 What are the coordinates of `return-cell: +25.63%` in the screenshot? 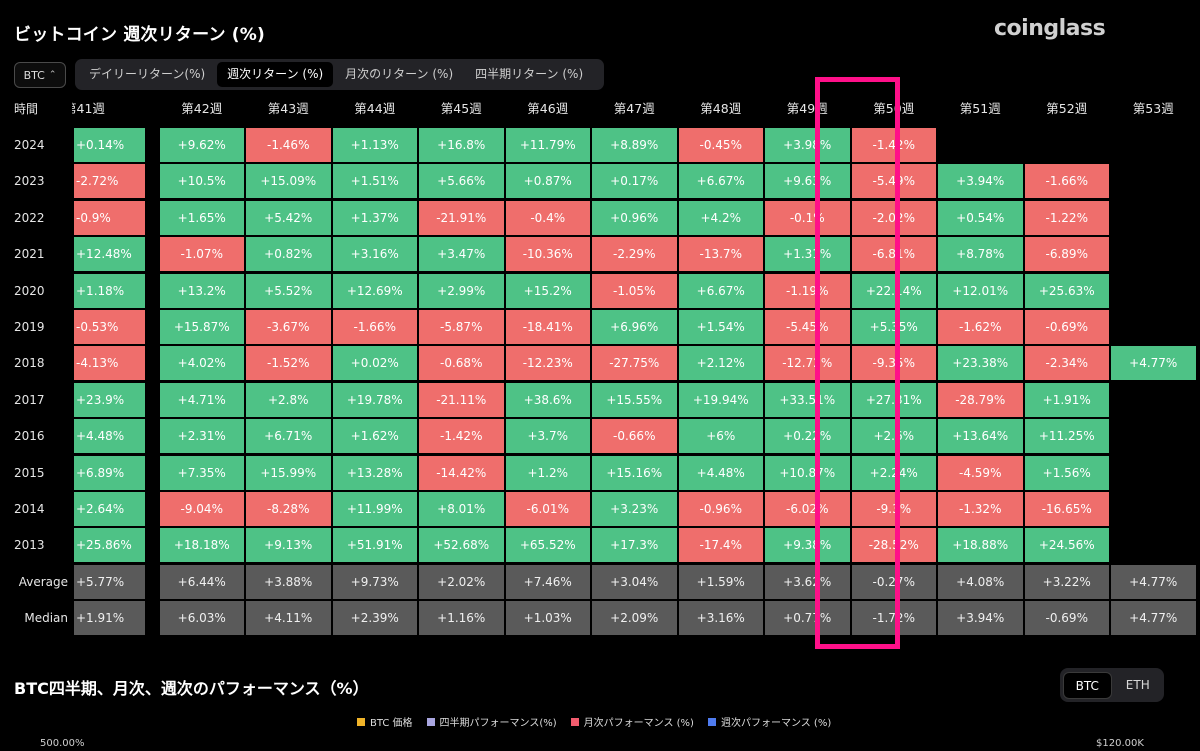 It's located at (1066, 290).